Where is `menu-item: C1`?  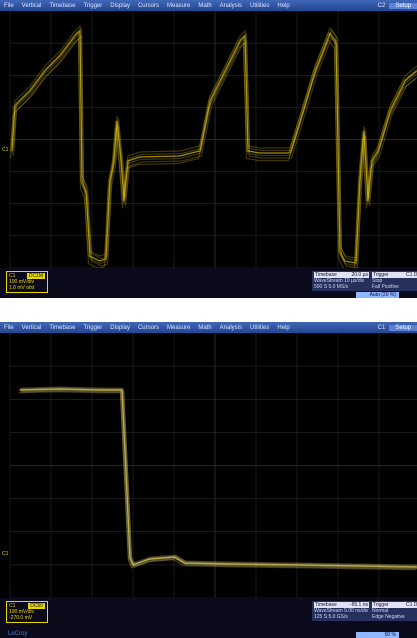
menu-item: C1 is located at coordinates (381, 327).